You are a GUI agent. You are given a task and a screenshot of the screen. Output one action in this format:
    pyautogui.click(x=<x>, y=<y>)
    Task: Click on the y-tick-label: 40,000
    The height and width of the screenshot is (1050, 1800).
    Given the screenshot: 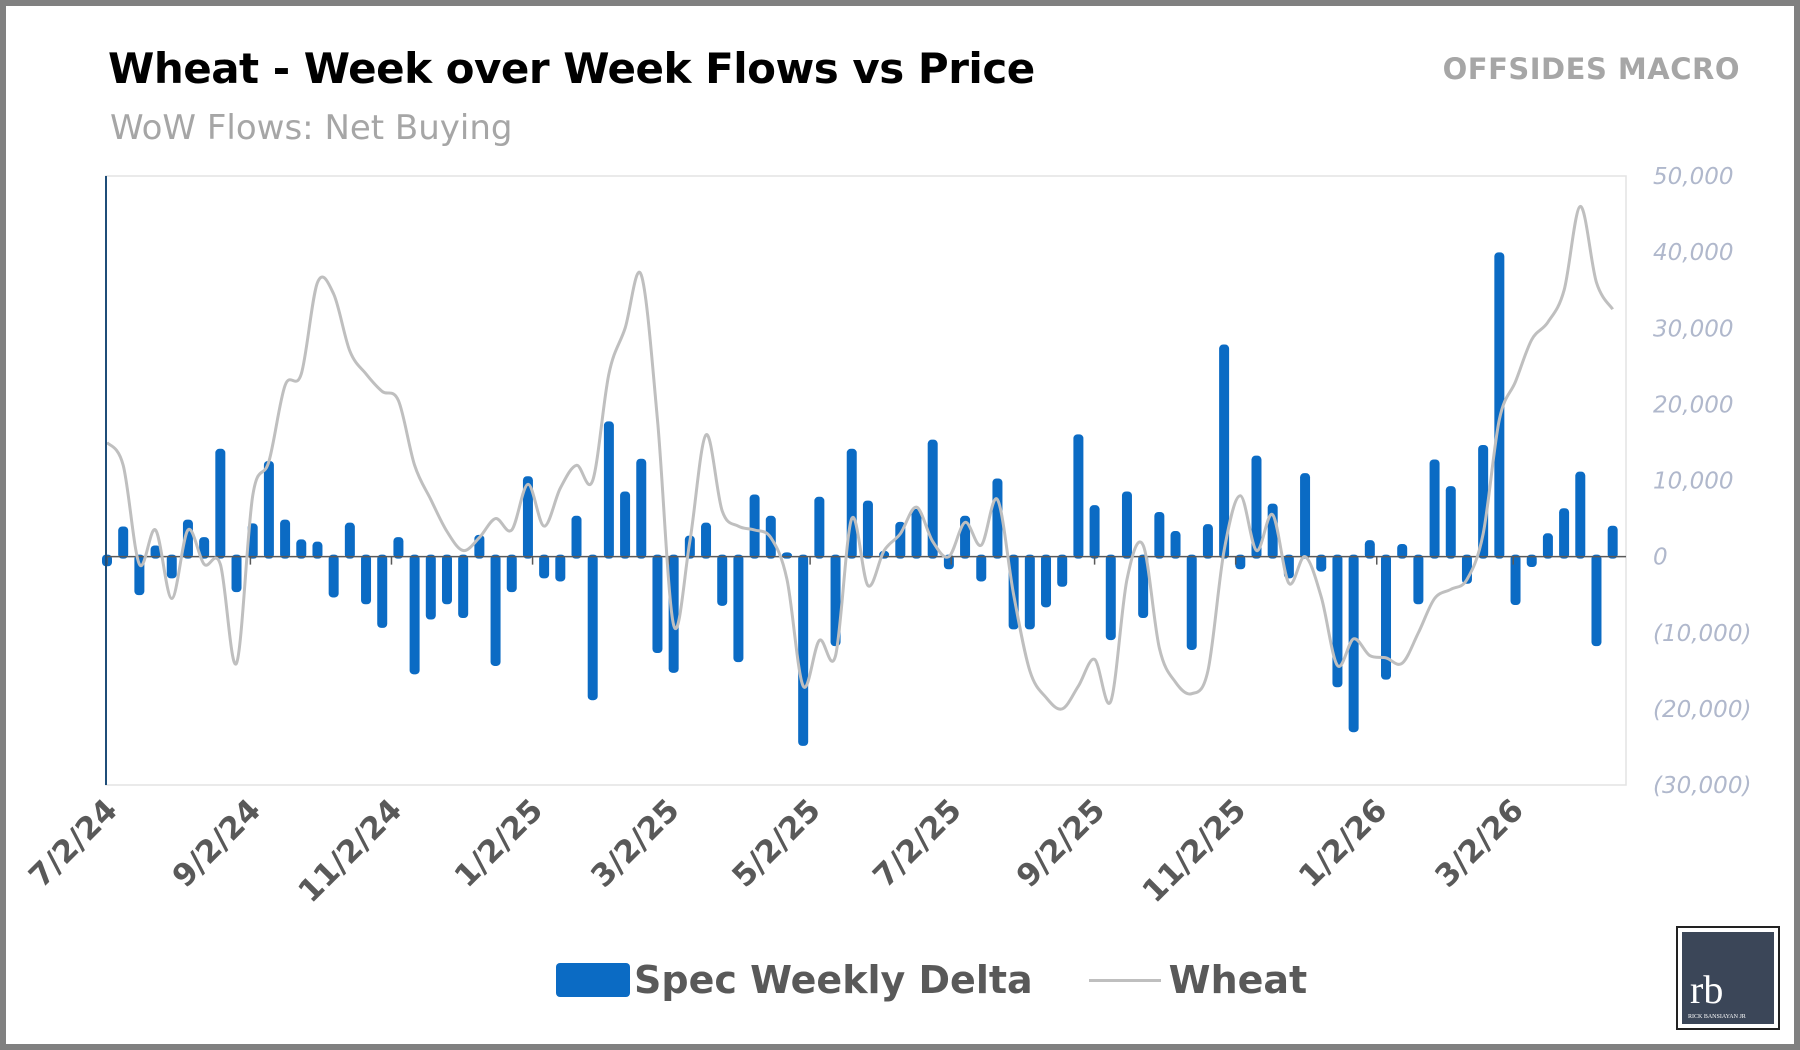 What is the action you would take?
    pyautogui.click(x=1693, y=253)
    